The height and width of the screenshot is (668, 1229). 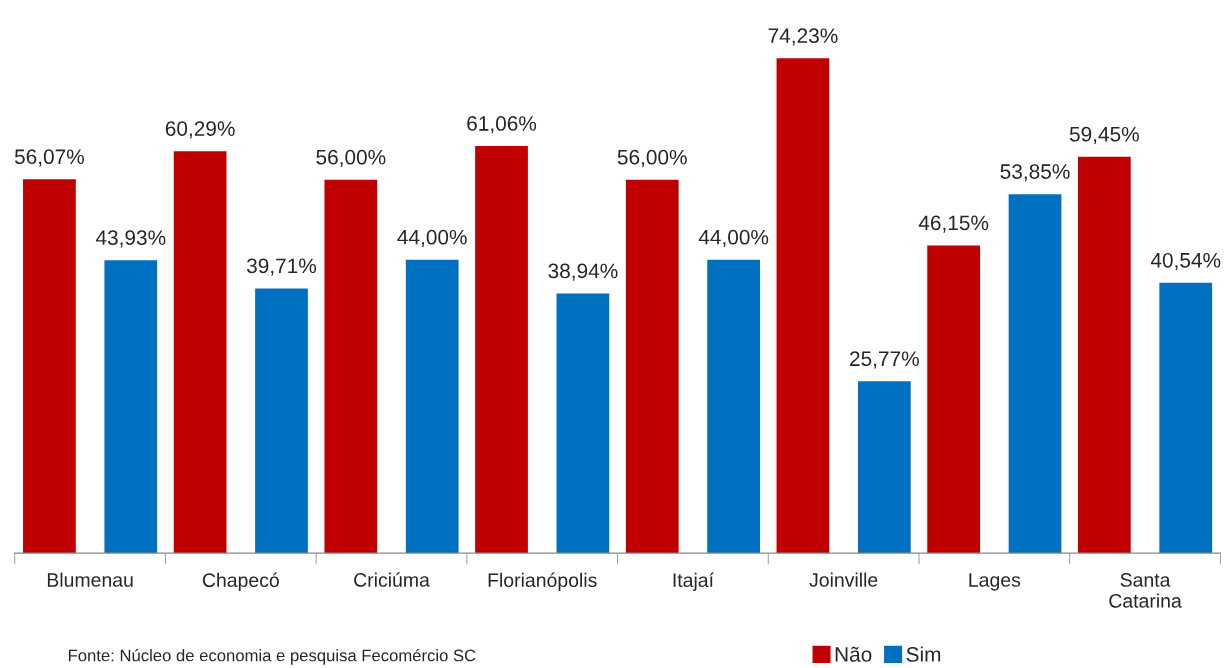 What do you see at coordinates (843, 579) in the screenshot?
I see `x-tick-label: Joinville` at bounding box center [843, 579].